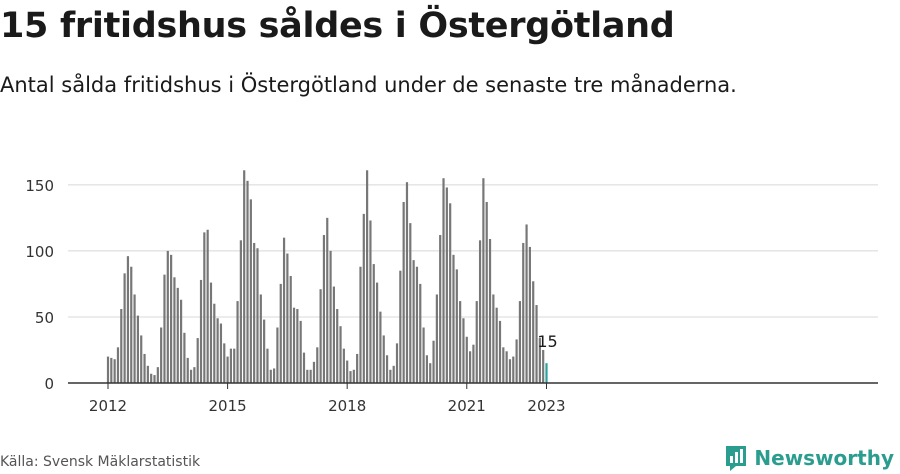 The width and height of the screenshot is (900, 474). I want to click on x-tick-label: 2015, so click(227, 406).